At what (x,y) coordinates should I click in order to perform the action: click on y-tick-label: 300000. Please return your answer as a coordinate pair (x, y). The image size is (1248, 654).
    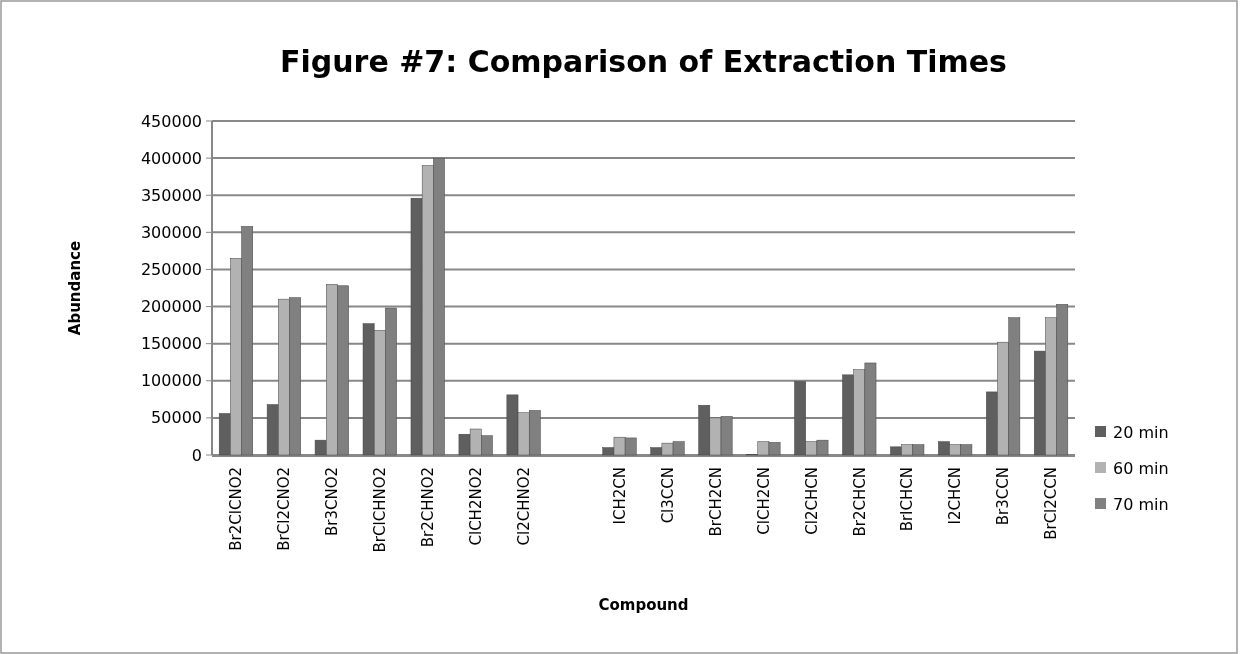
    Looking at the image, I should click on (171, 232).